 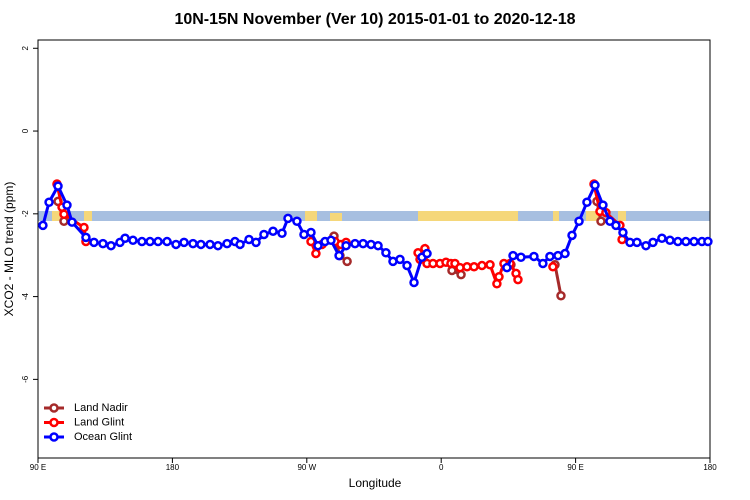 What do you see at coordinates (234, 234) in the screenshot?
I see `series-line` at bounding box center [234, 234].